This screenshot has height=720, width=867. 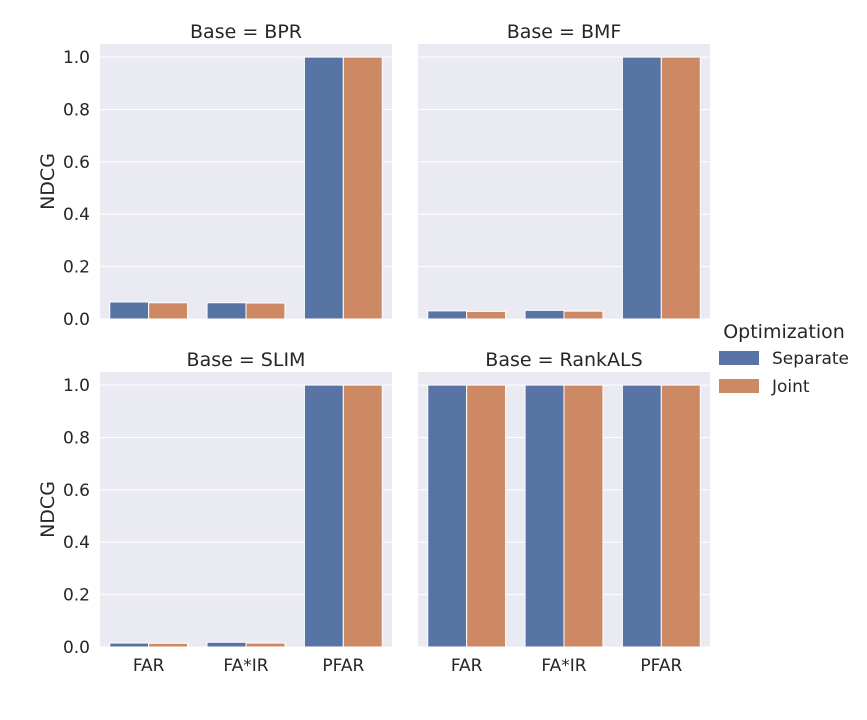 I want to click on legend: Optimization Separate Joint, so click(x=784, y=359).